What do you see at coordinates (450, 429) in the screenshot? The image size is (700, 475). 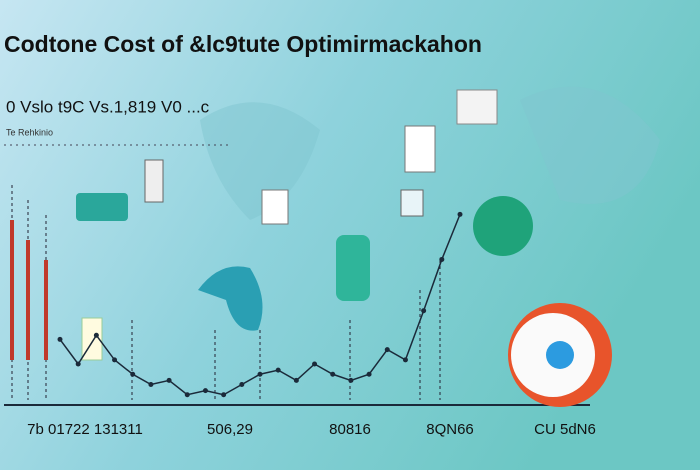 I see `x-label: 8QN66` at bounding box center [450, 429].